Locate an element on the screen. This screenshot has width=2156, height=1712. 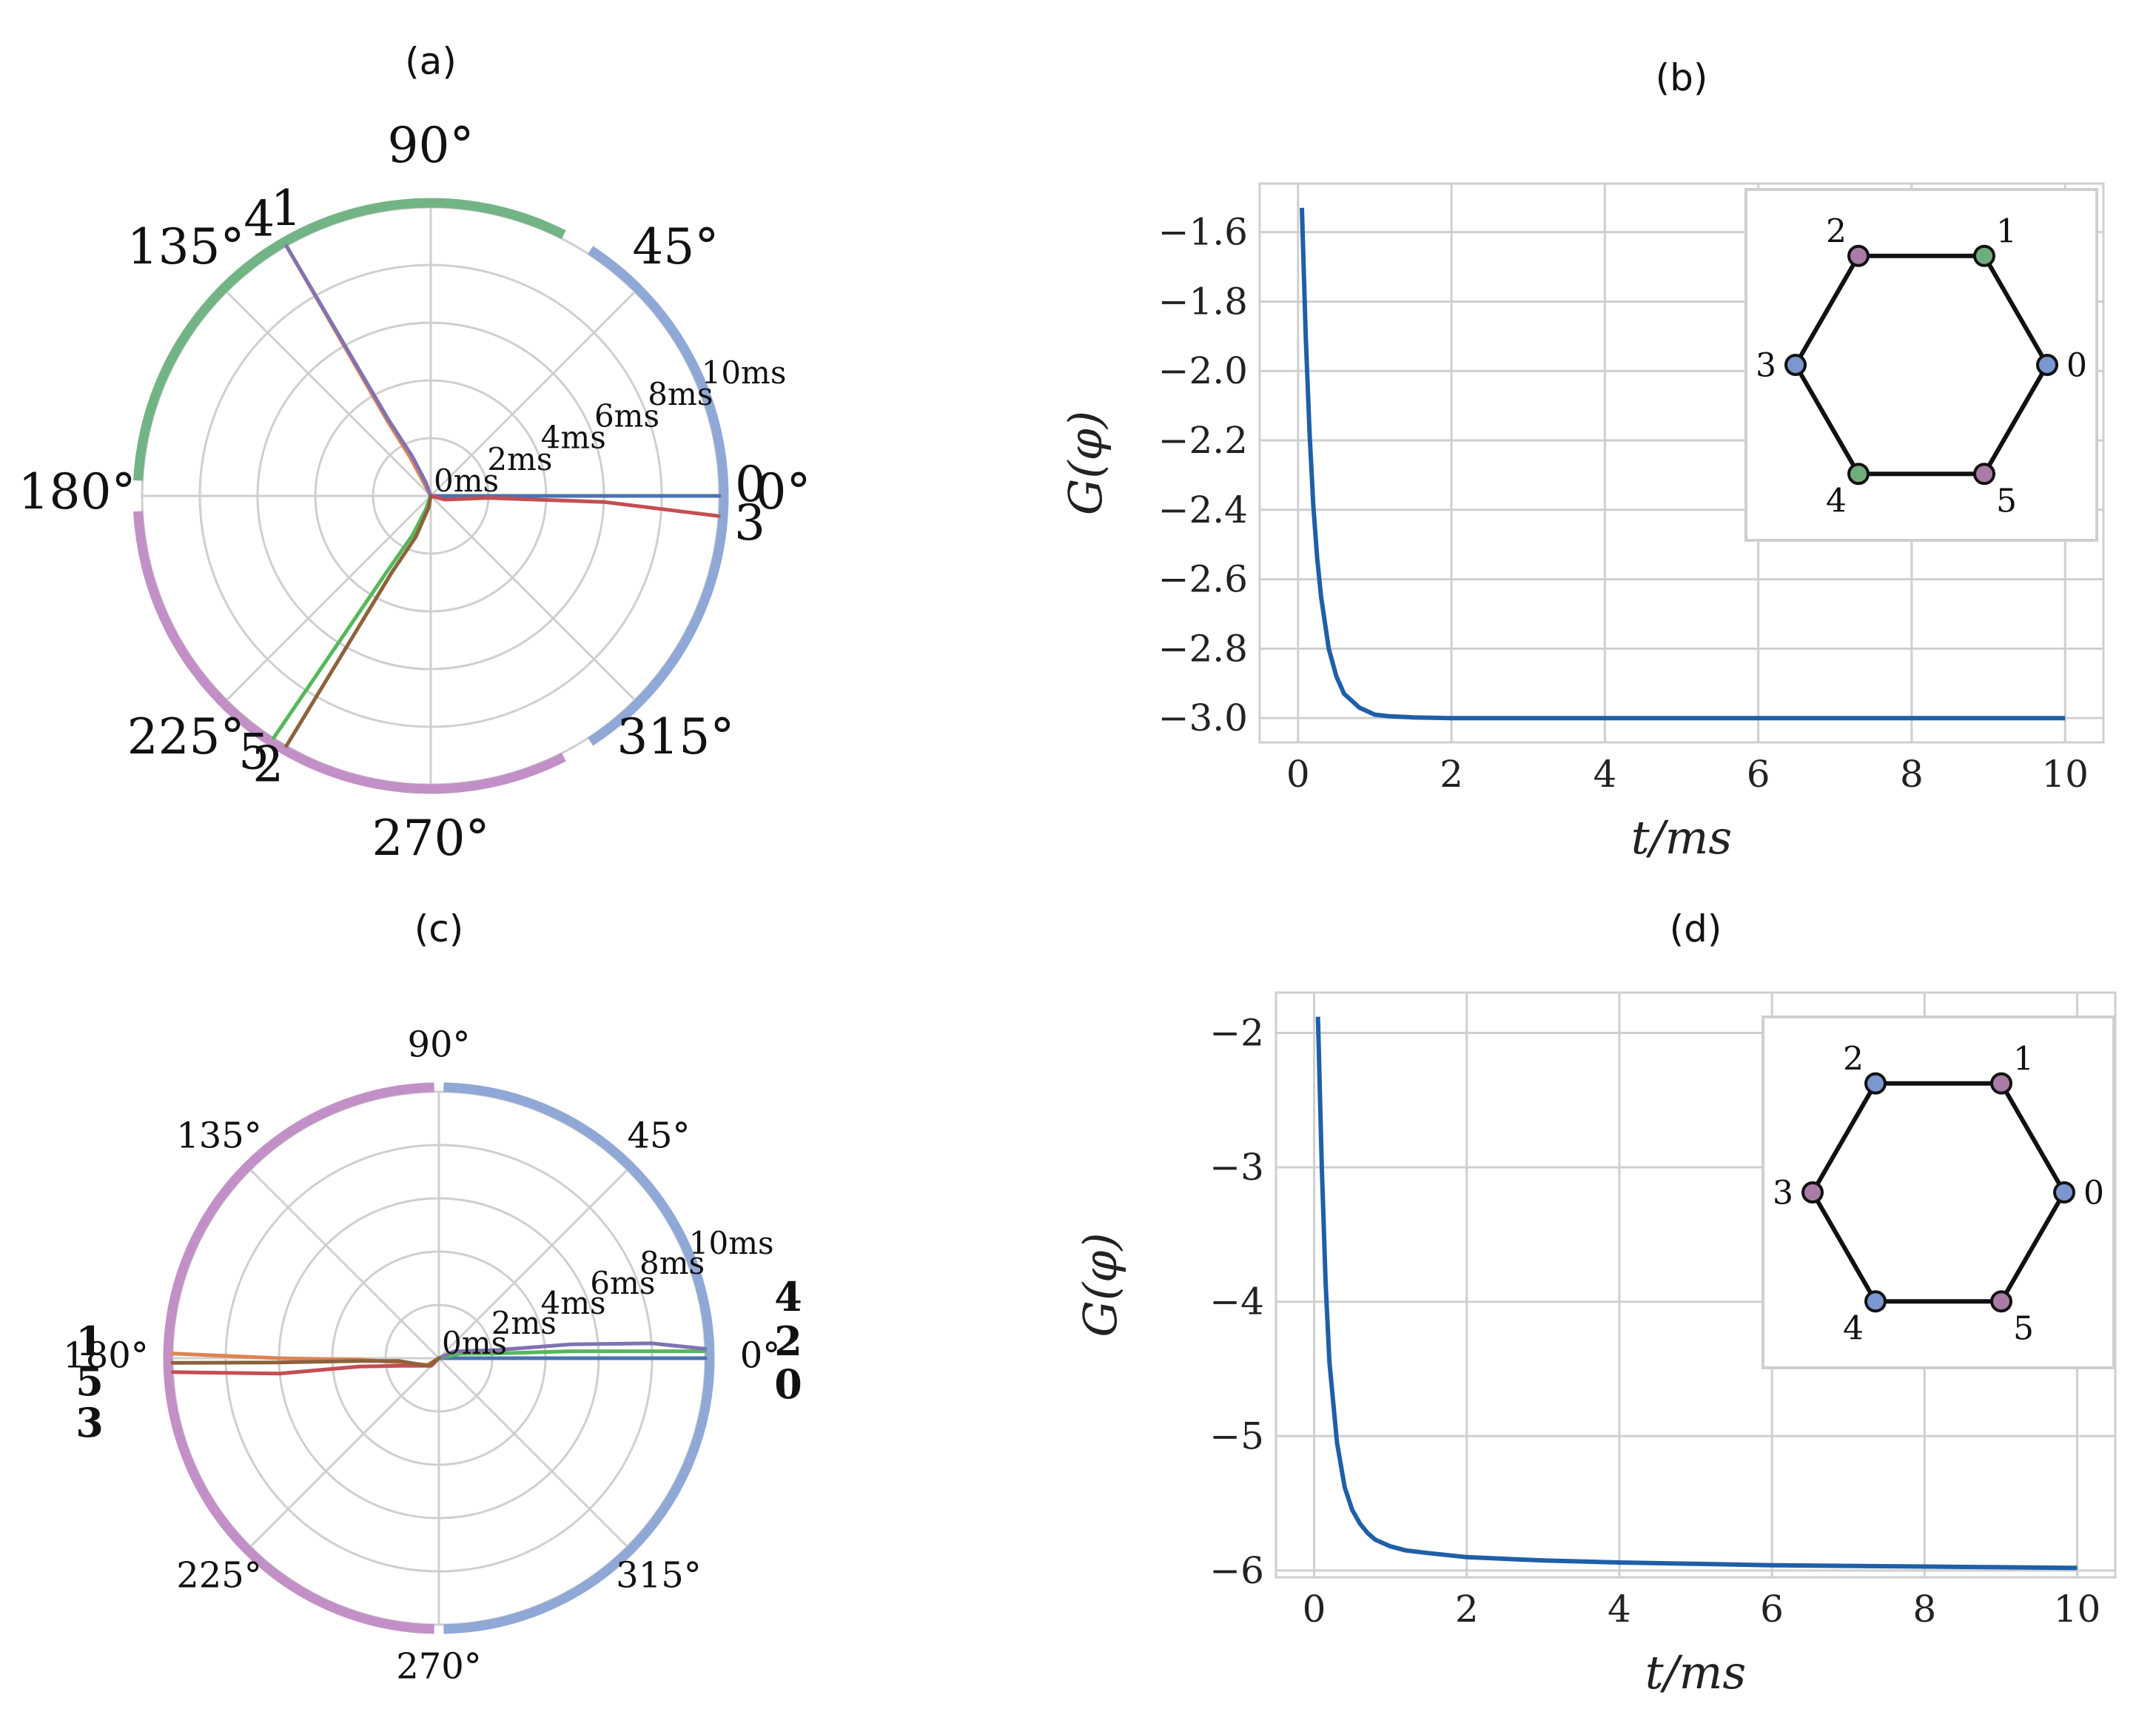
y-tick-label: −2.8 is located at coordinates (1203, 648).